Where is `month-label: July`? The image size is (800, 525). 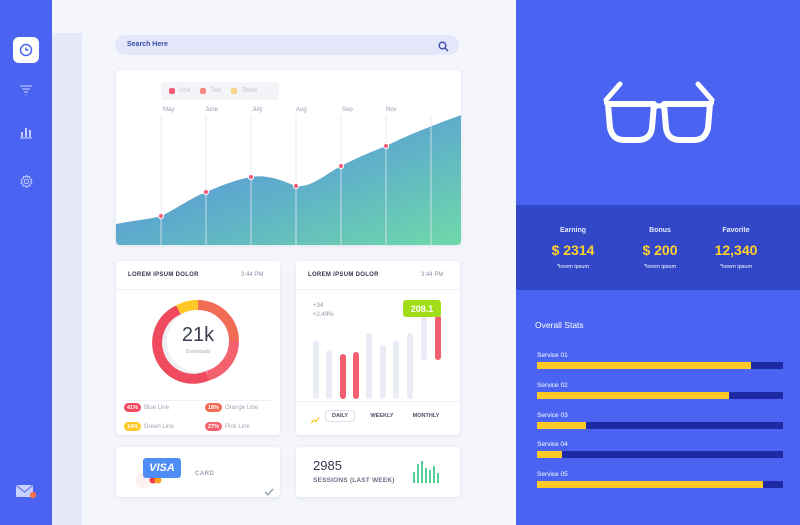
month-label: July is located at coordinates (257, 110).